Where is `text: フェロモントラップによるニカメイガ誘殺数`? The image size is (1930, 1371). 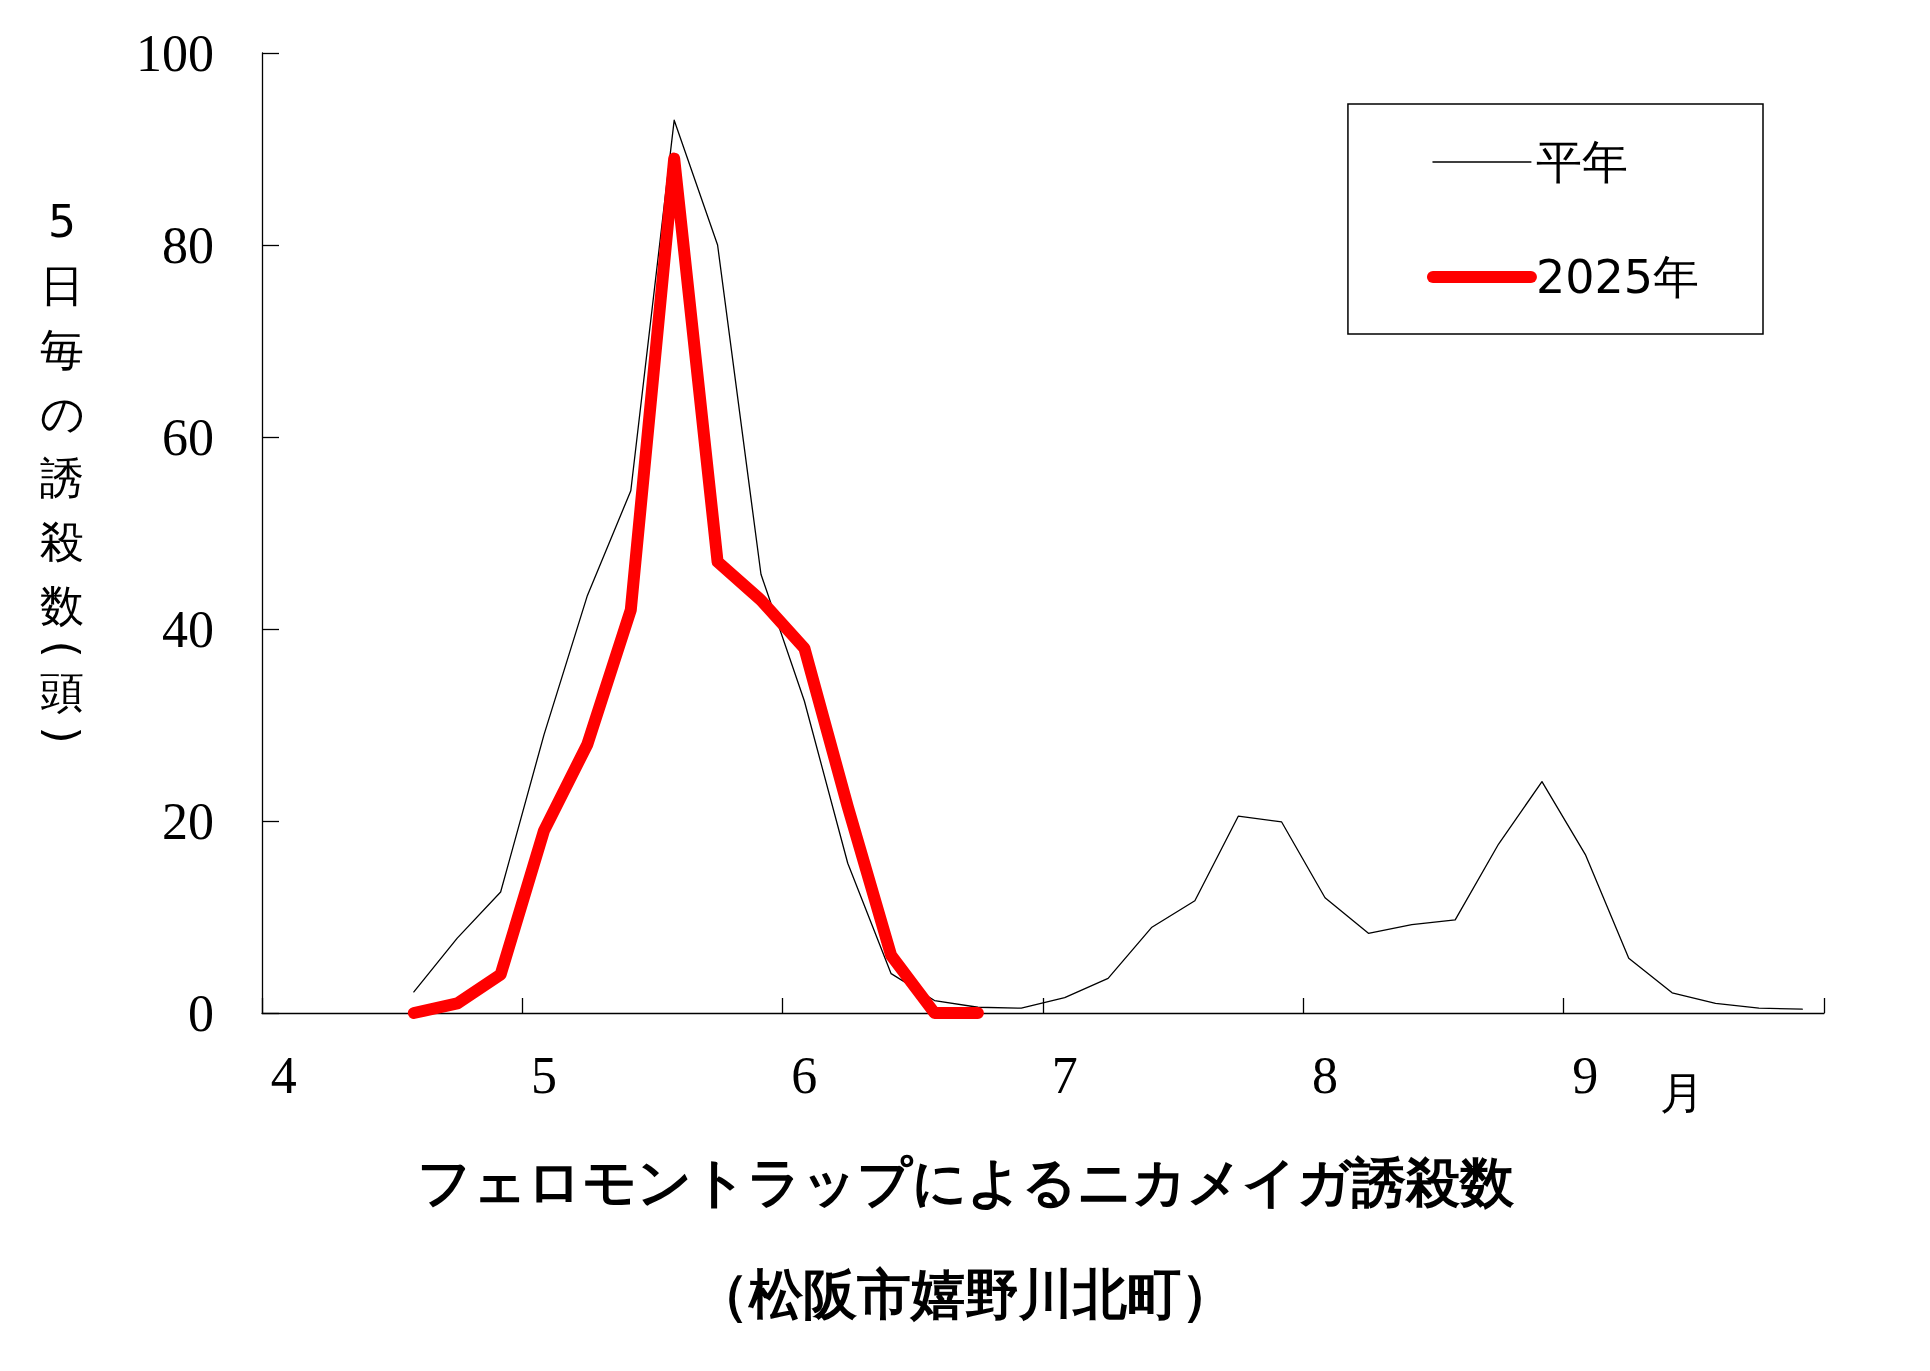 text: フェロモントラップによるニカメイガ誘殺数 is located at coordinates (965, 1182).